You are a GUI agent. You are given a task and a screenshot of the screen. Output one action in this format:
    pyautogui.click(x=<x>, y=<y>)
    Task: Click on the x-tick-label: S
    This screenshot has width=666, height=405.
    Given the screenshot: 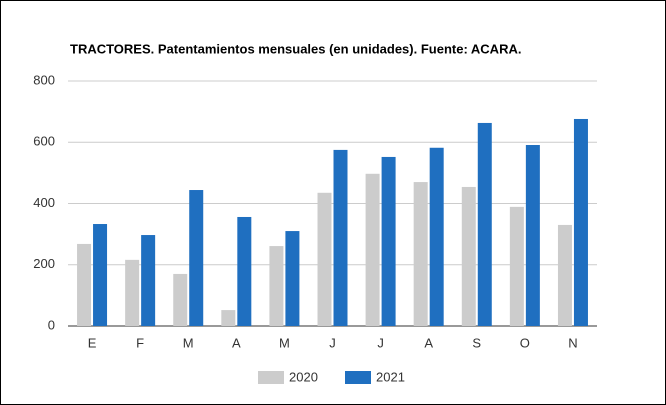 What is the action you would take?
    pyautogui.click(x=476, y=342)
    